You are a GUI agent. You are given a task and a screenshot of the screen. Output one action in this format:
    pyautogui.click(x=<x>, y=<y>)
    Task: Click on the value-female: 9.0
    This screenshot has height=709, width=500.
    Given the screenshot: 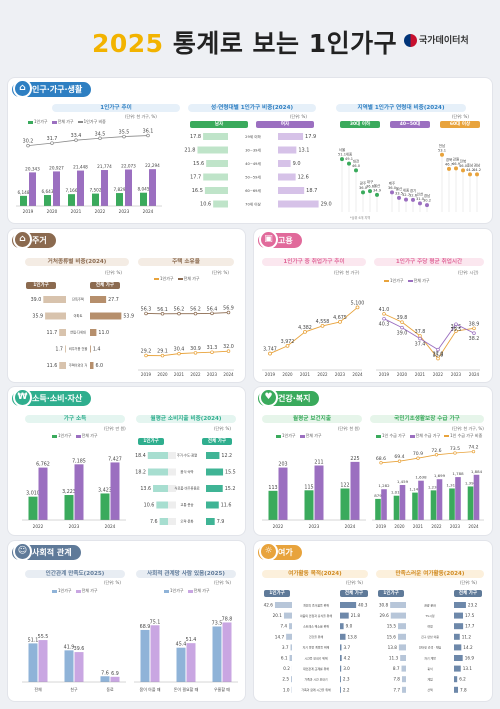 What is the action you would take?
    pyautogui.click(x=297, y=164)
    